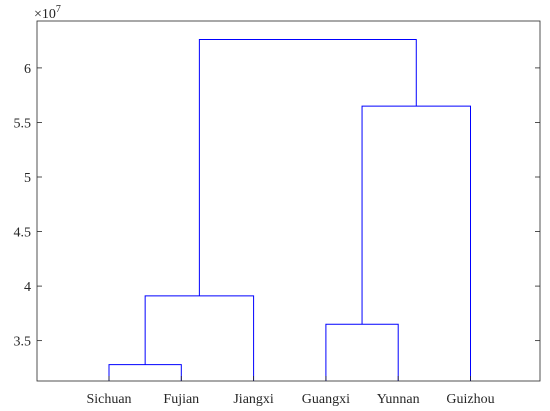 The image size is (550, 411). I want to click on y-exponent-base: ×10, so click(45, 14).